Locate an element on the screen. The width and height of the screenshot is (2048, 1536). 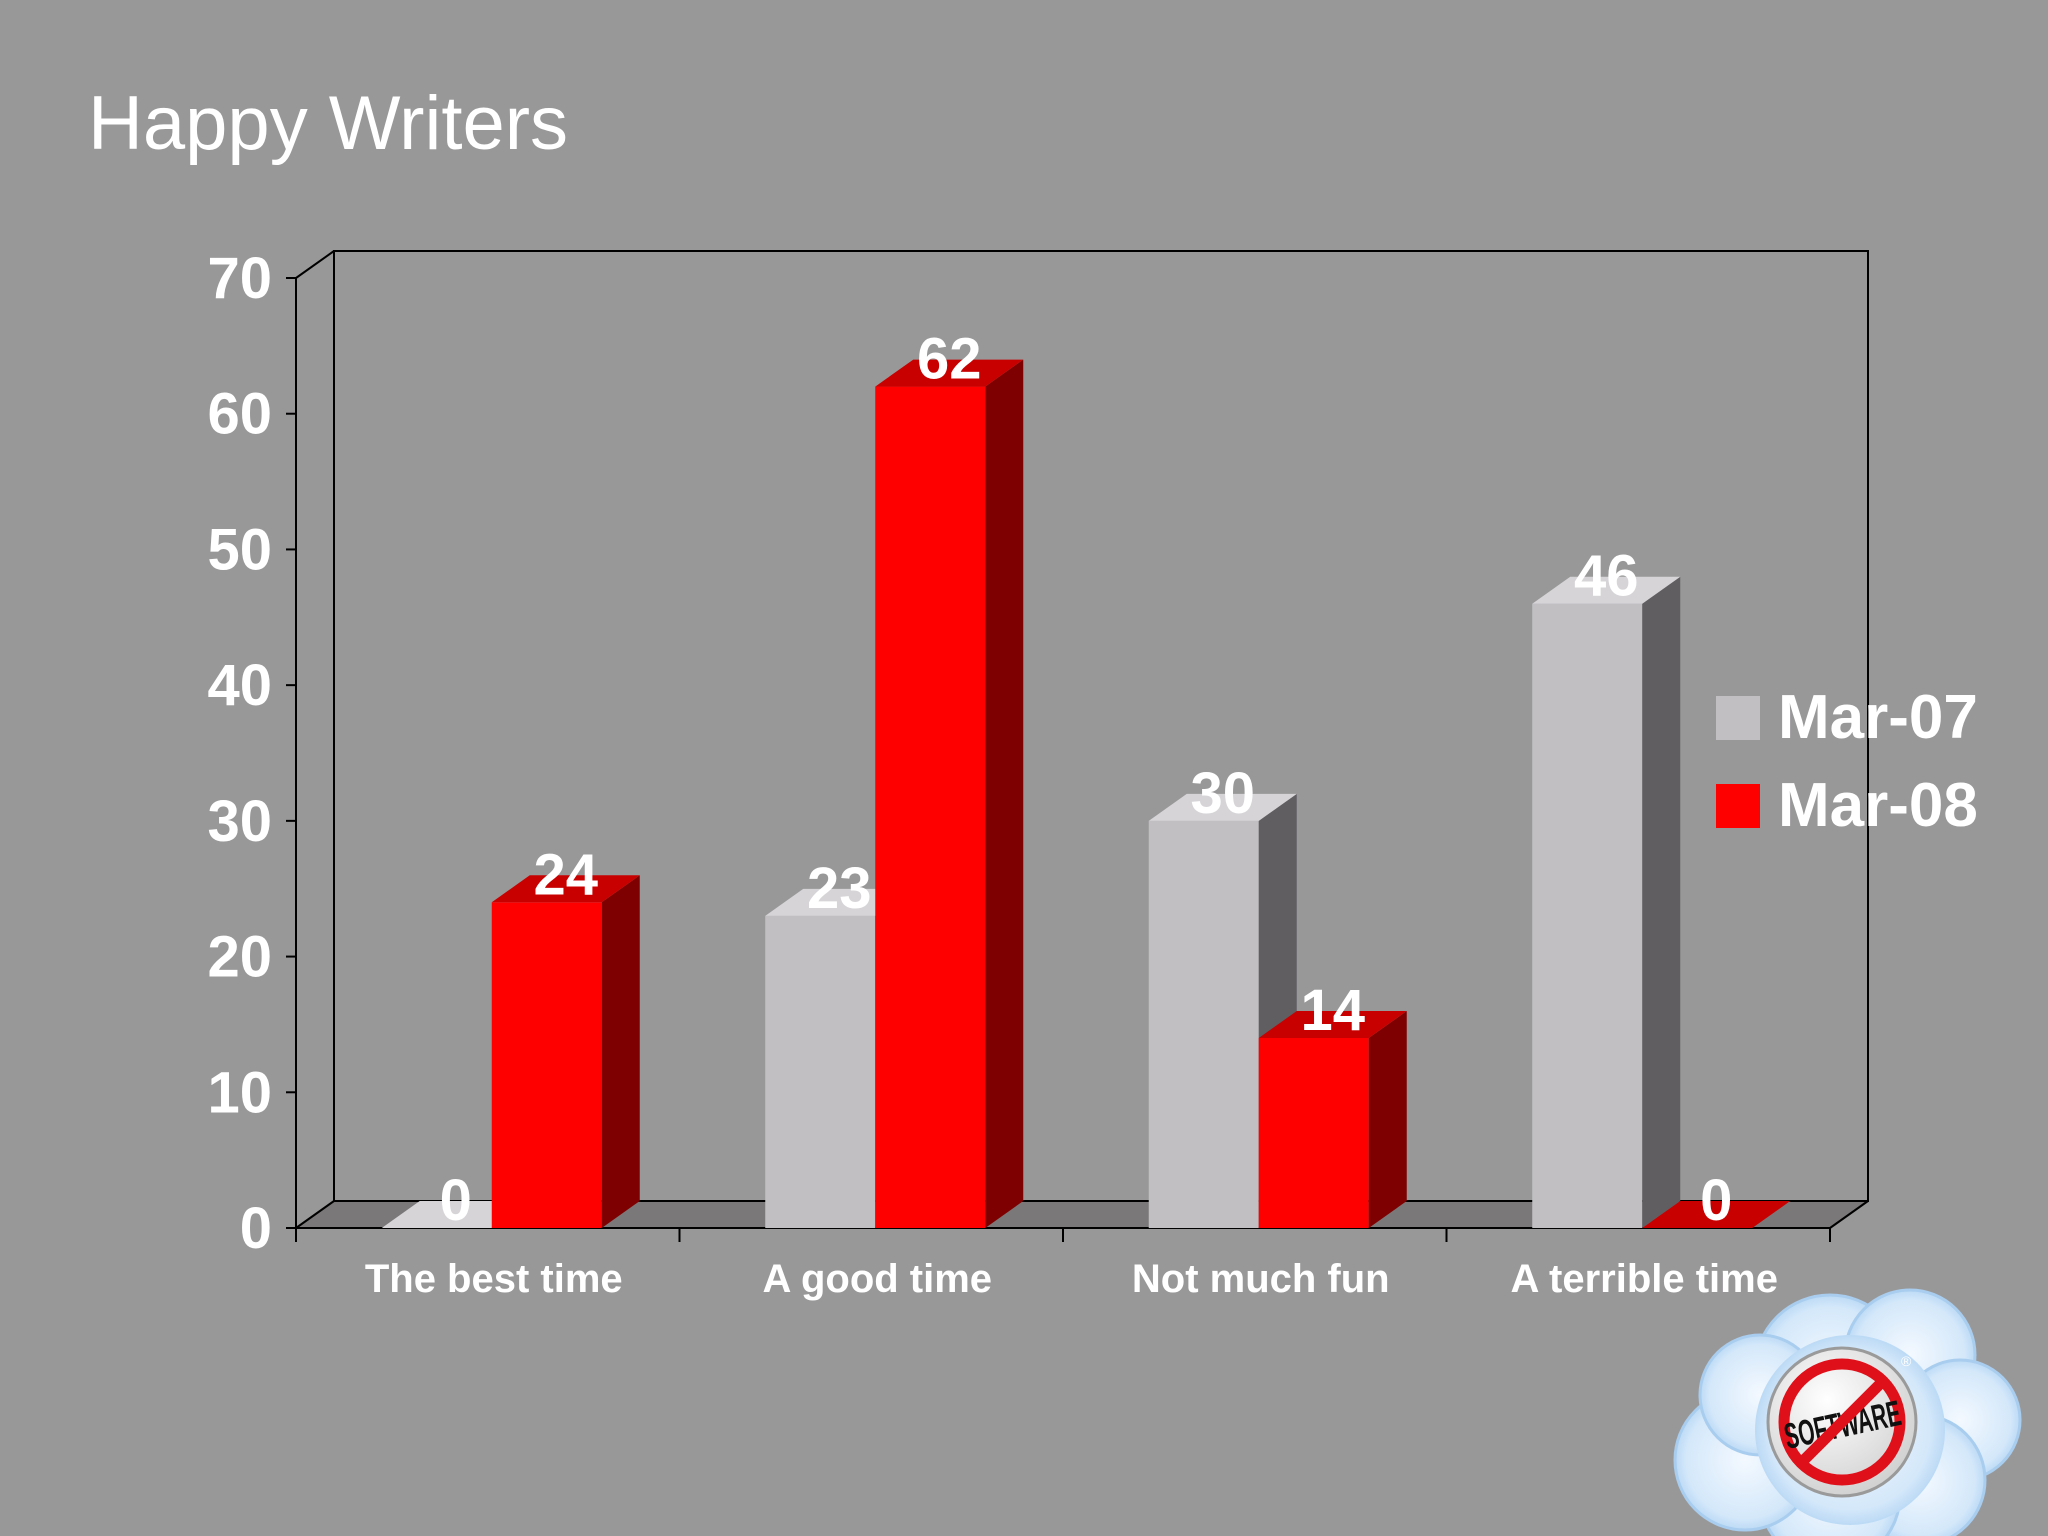
chart-floor is located at coordinates (1082, 1214).